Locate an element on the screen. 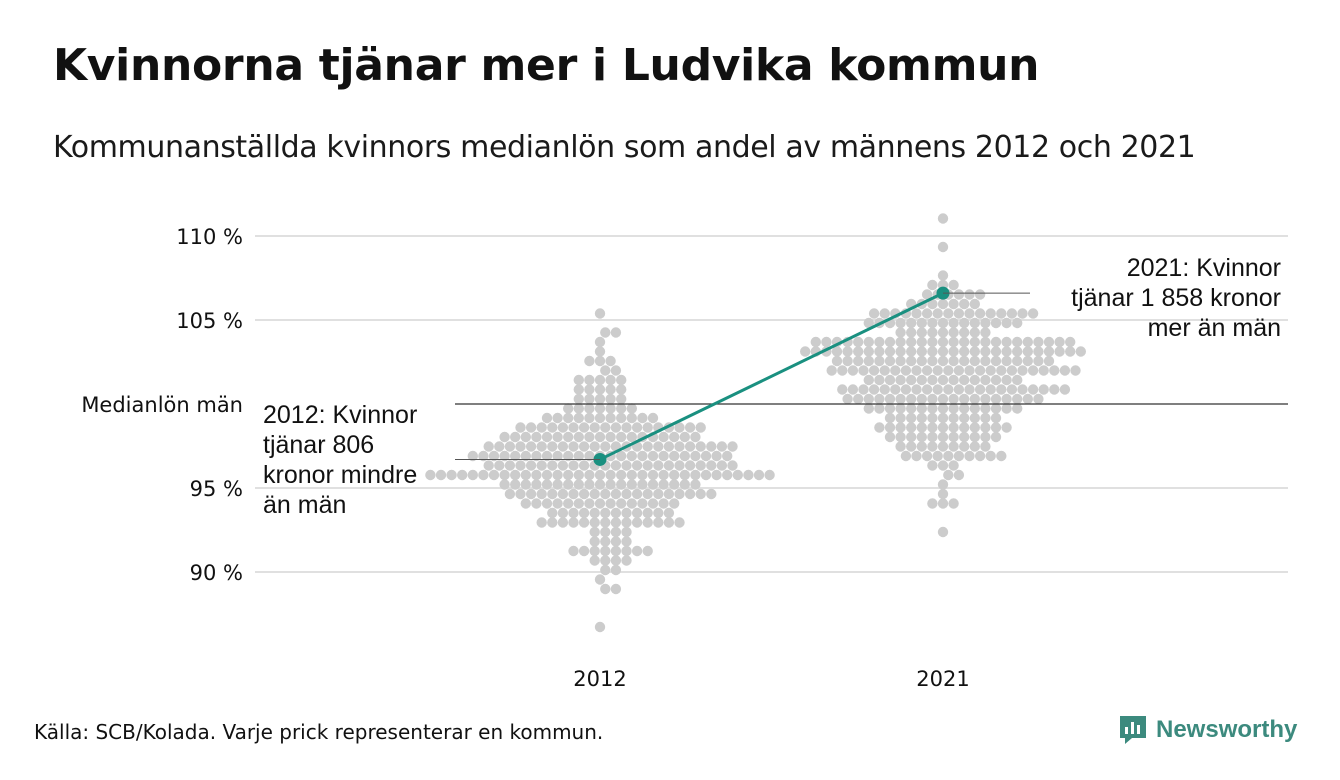 The image size is (1340, 780). annotation-line: än män is located at coordinates (304, 505).